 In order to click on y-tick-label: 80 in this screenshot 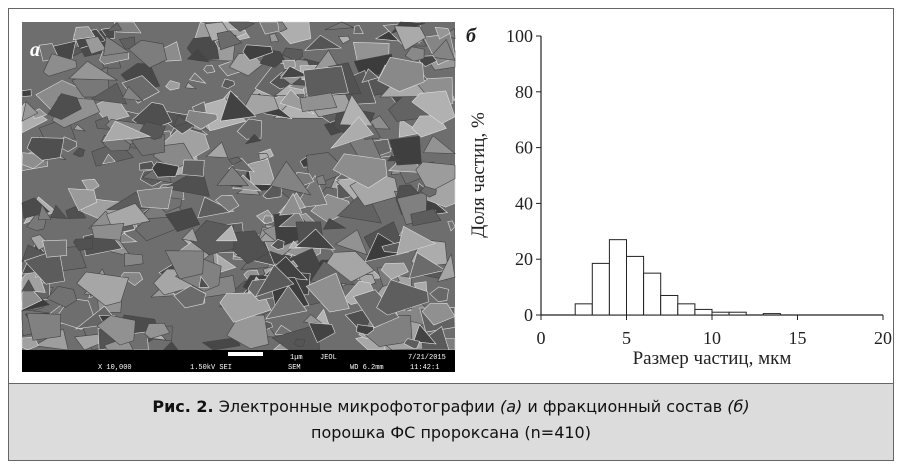, I will do `click(524, 92)`.